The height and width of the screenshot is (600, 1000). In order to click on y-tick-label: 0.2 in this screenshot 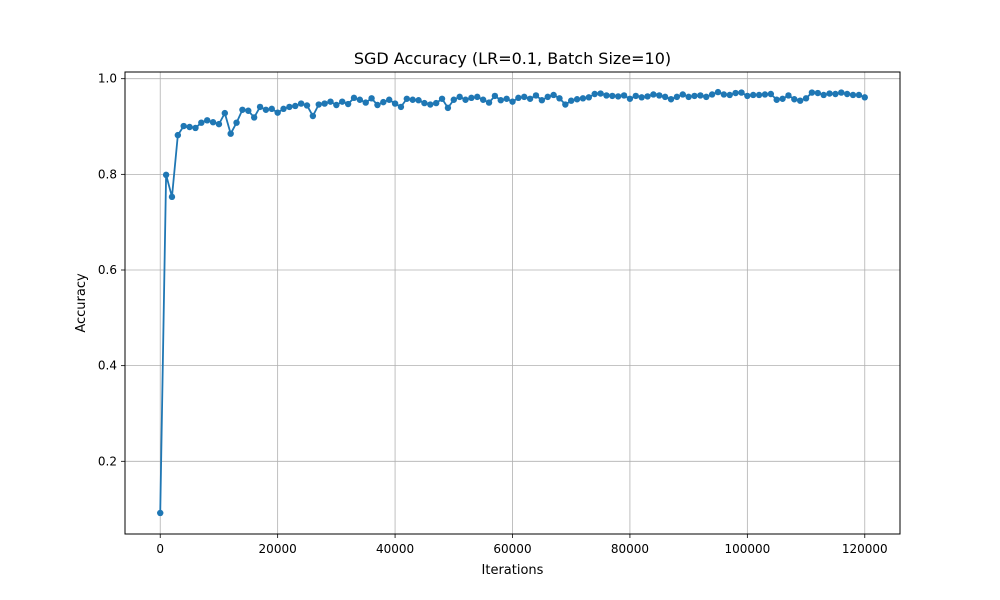, I will do `click(107, 461)`.